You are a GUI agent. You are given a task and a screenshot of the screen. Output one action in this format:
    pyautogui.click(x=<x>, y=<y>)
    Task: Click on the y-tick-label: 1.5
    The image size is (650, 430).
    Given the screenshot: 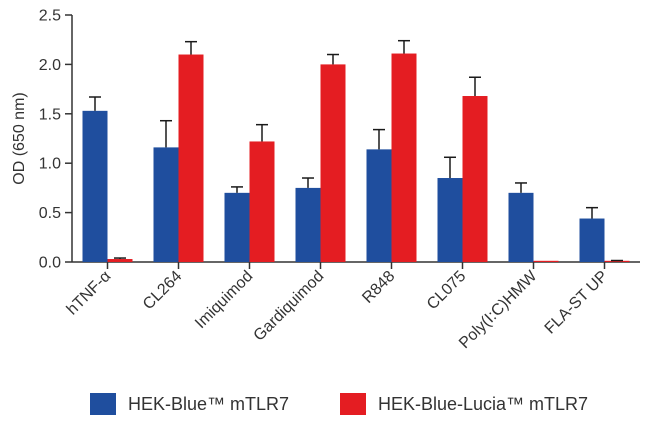 What is the action you would take?
    pyautogui.click(x=50, y=114)
    